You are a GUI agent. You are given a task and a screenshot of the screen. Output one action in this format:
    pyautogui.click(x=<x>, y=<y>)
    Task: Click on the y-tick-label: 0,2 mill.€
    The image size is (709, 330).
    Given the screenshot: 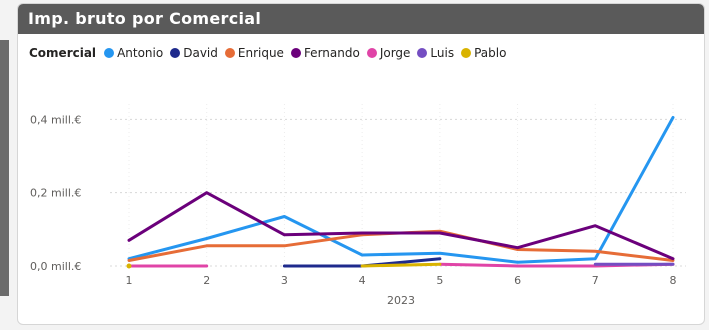 What is the action you would take?
    pyautogui.click(x=55, y=193)
    